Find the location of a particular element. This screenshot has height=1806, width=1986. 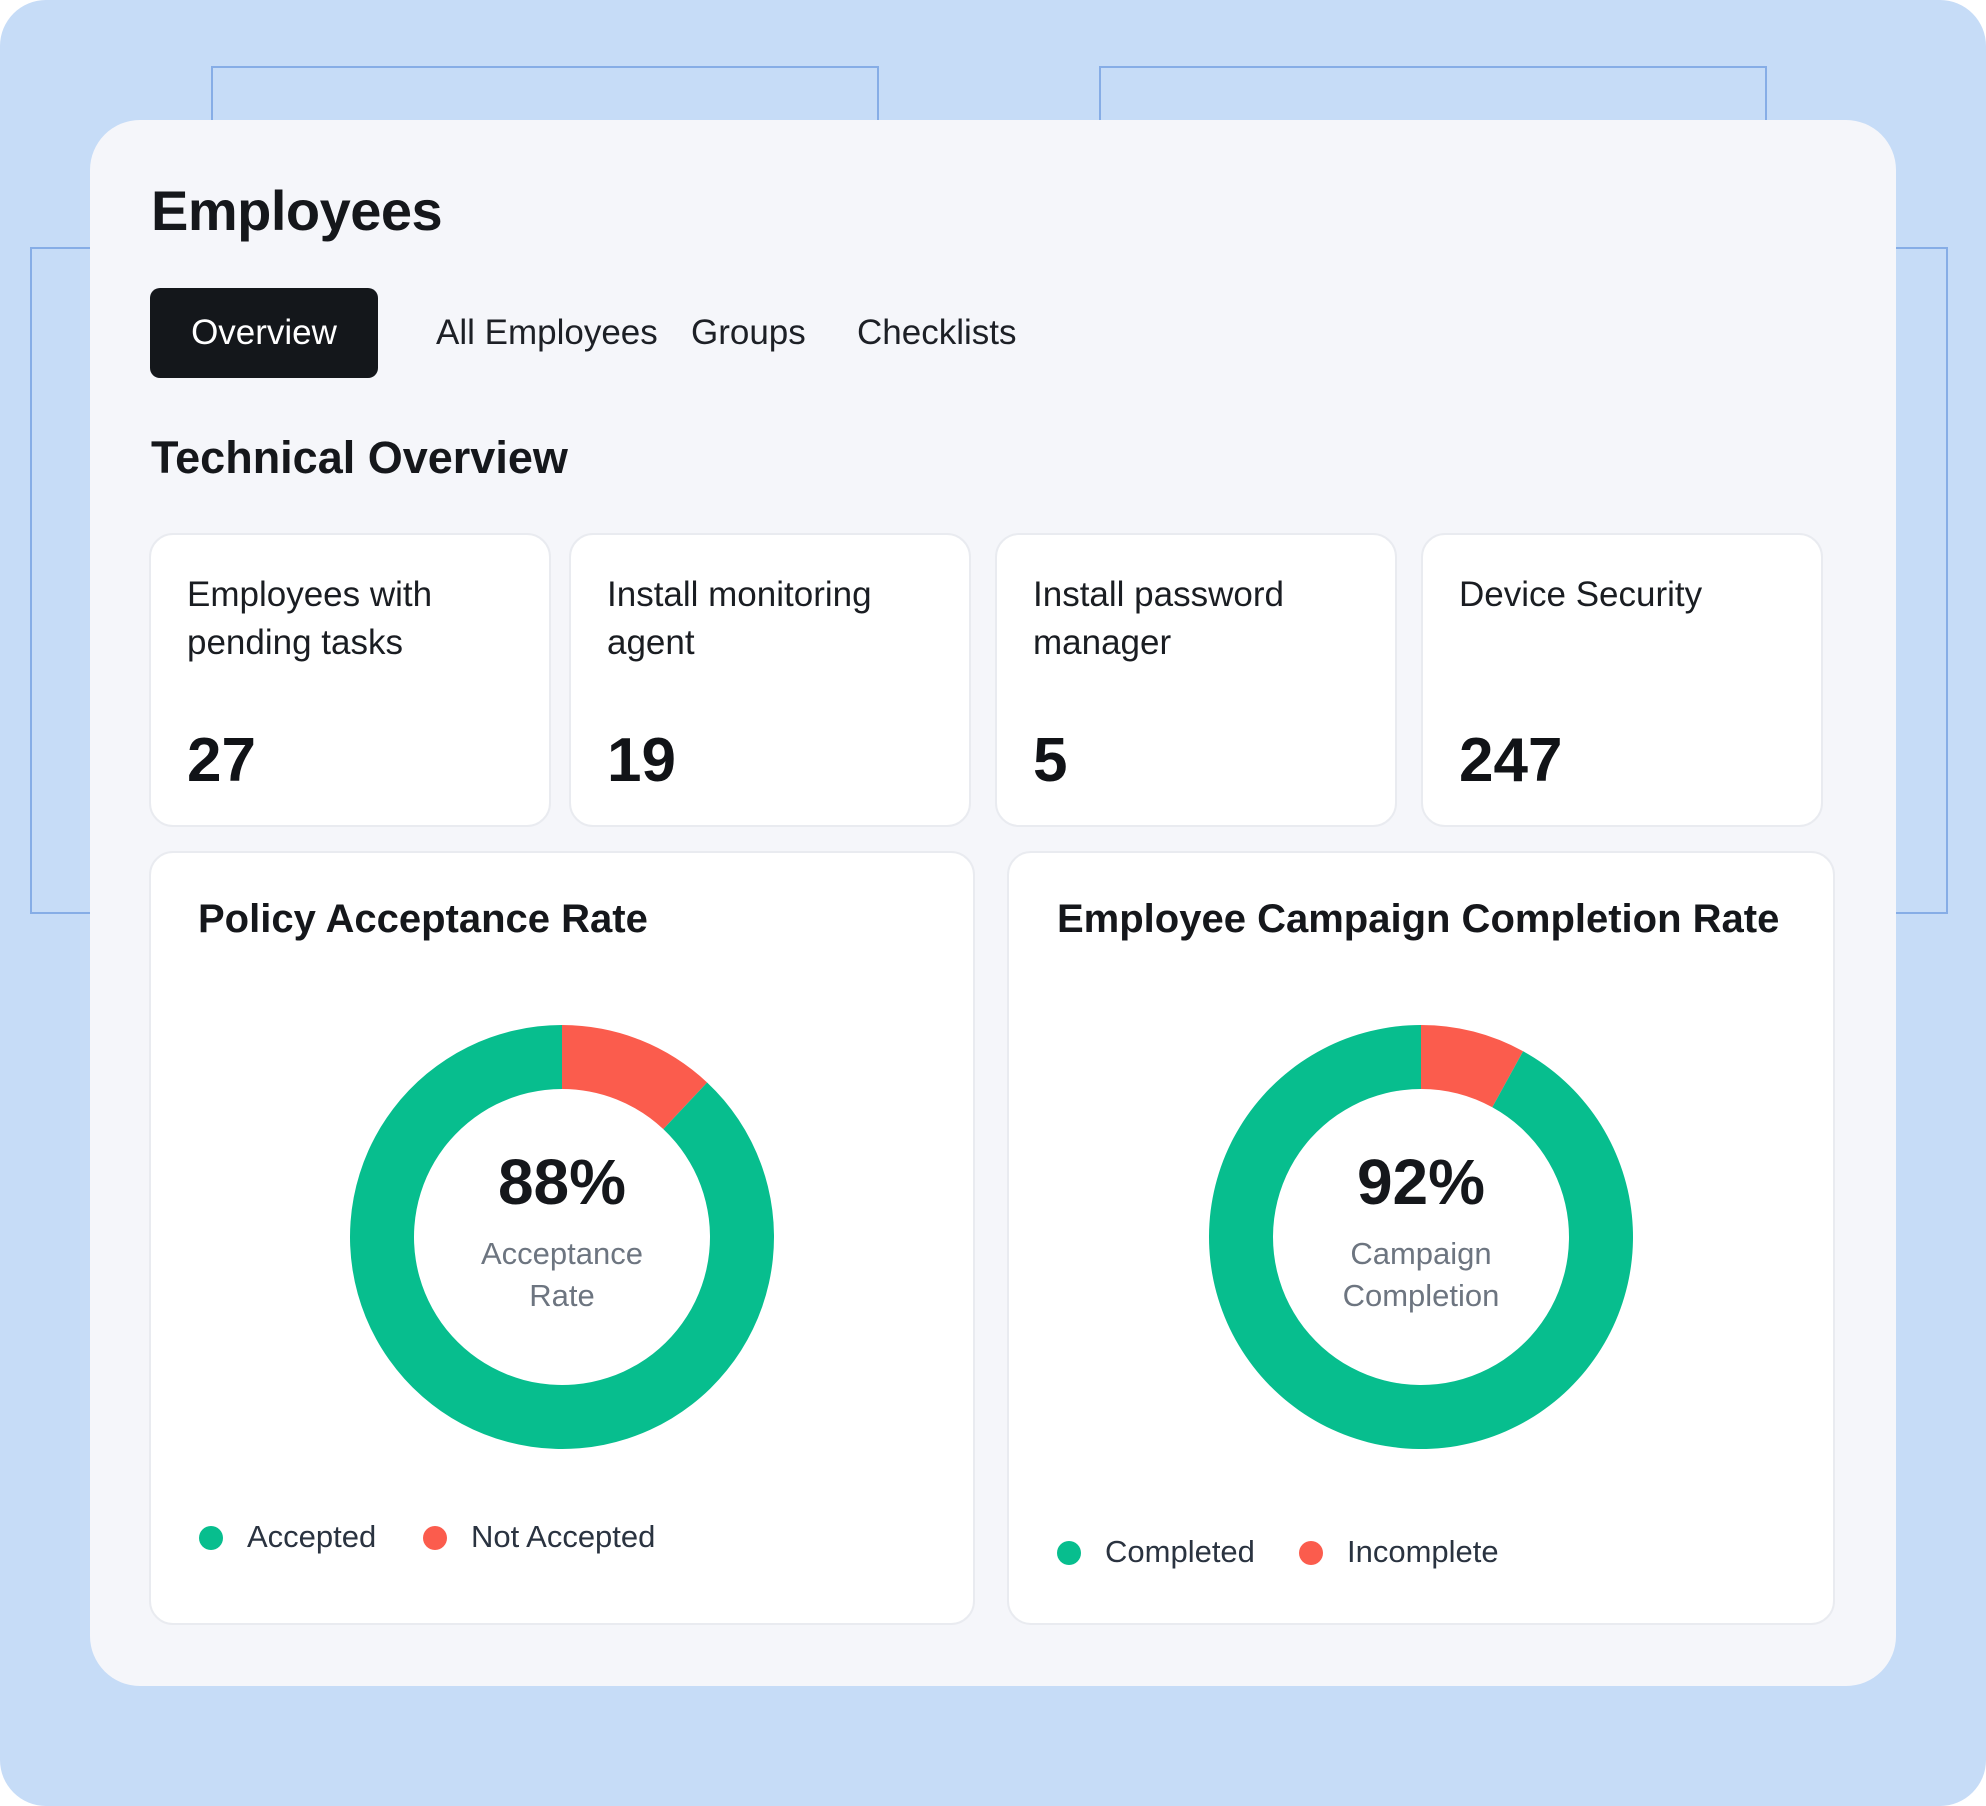

stat-value: 5 is located at coordinates (1050, 760).